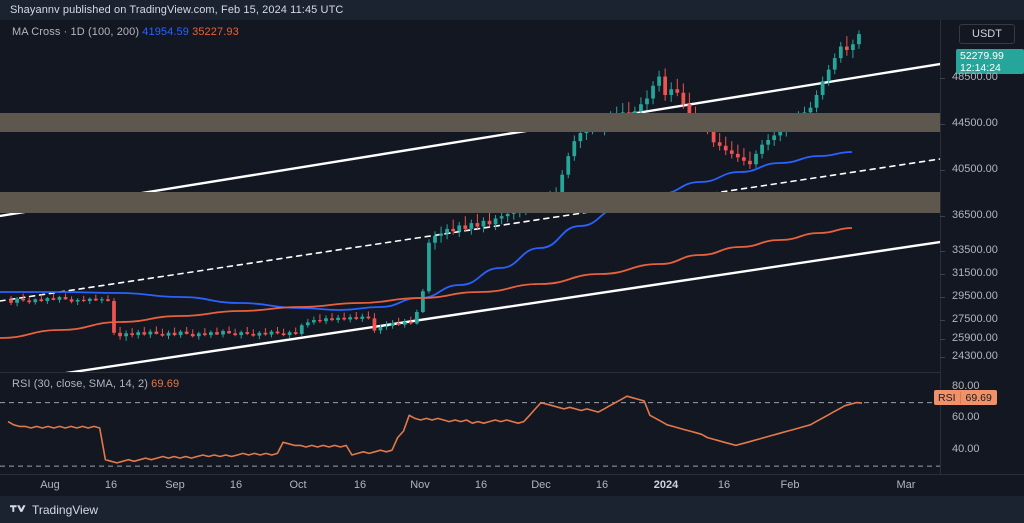 This screenshot has width=1024, height=523. What do you see at coordinates (975, 76) in the screenshot?
I see `price-axis-label: 48500.00` at bounding box center [975, 76].